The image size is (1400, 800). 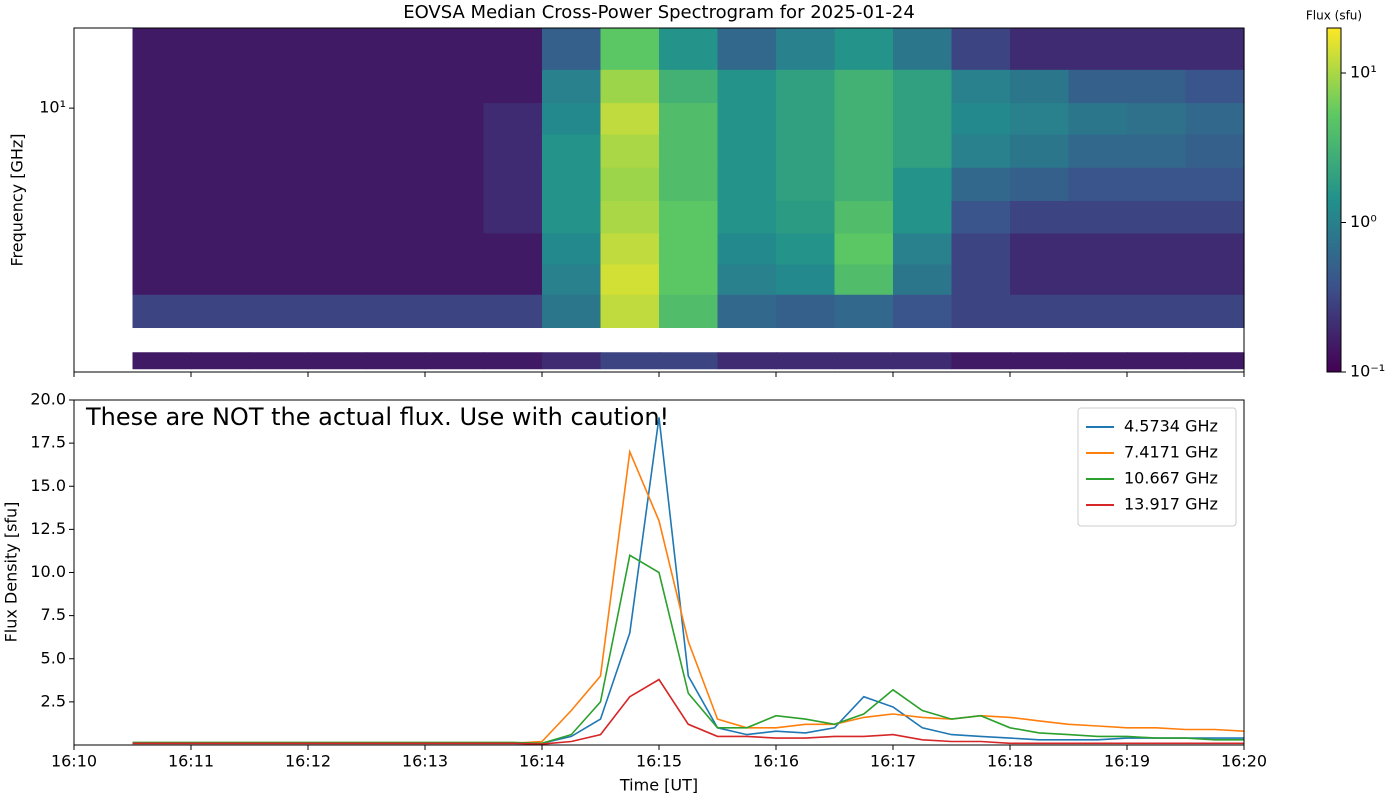 What do you see at coordinates (1244, 761) in the screenshot?
I see `x-tick-label: 16:20` at bounding box center [1244, 761].